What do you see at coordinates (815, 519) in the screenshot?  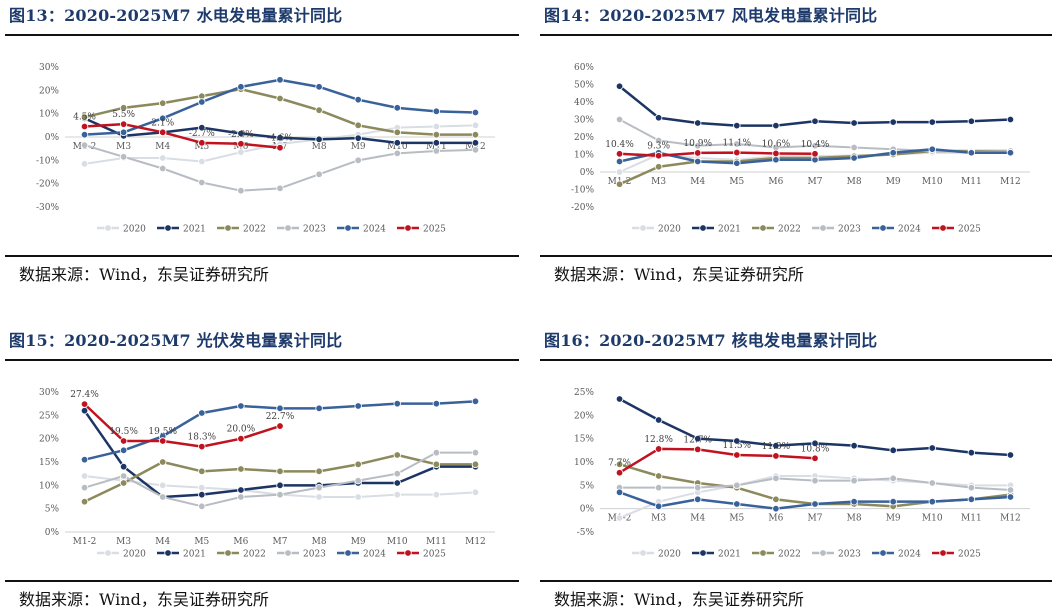 I see `x-tick-label: M7` at bounding box center [815, 519].